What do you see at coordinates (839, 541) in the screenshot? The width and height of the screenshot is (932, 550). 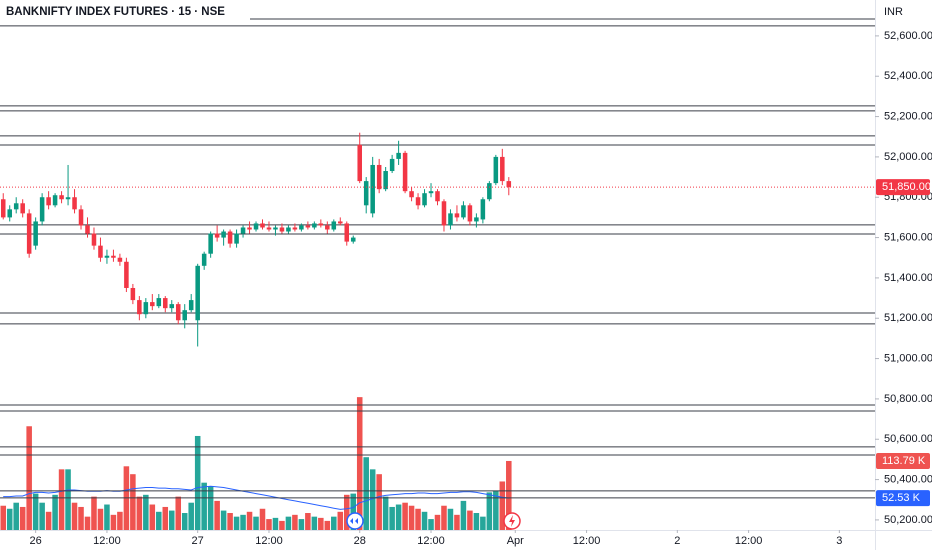 I see `x-tick-label: 3` at bounding box center [839, 541].